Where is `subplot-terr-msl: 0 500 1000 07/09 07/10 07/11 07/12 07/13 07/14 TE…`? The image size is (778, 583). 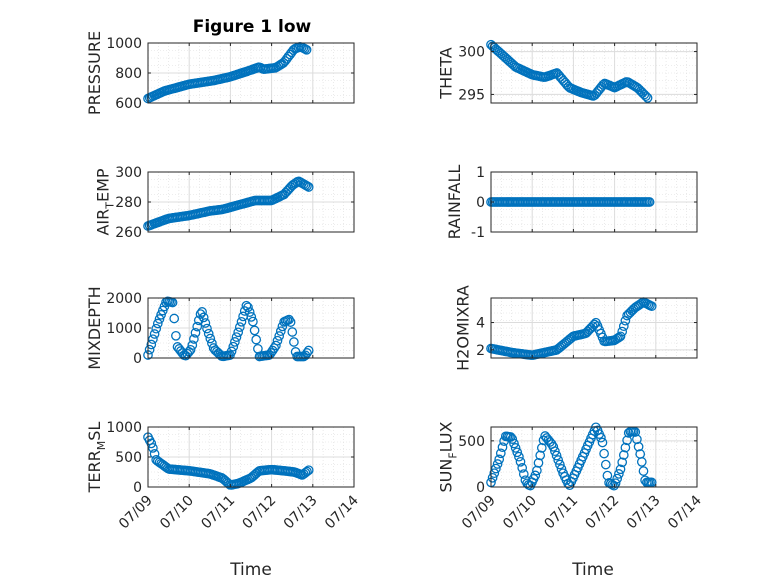 subplot-terr-msl: 0 500 1000 07/09 07/10 07/11 07/12 07/13 07/14 TE… is located at coordinates (223, 476).